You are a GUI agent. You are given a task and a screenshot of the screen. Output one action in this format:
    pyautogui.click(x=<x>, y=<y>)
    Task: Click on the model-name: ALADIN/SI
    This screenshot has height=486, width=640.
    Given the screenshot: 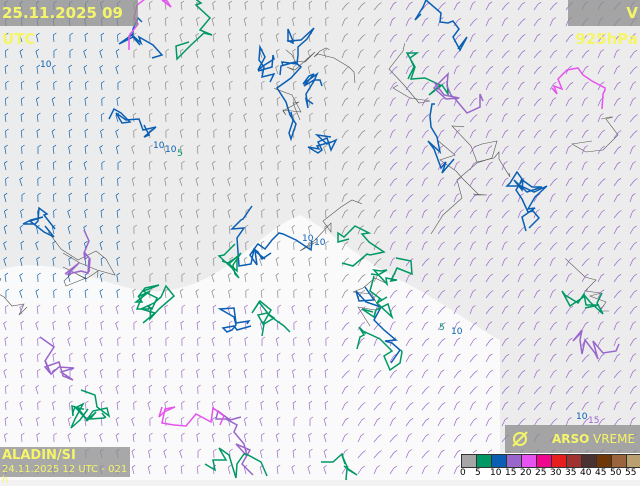 What is the action you would take?
    pyautogui.click(x=39, y=455)
    